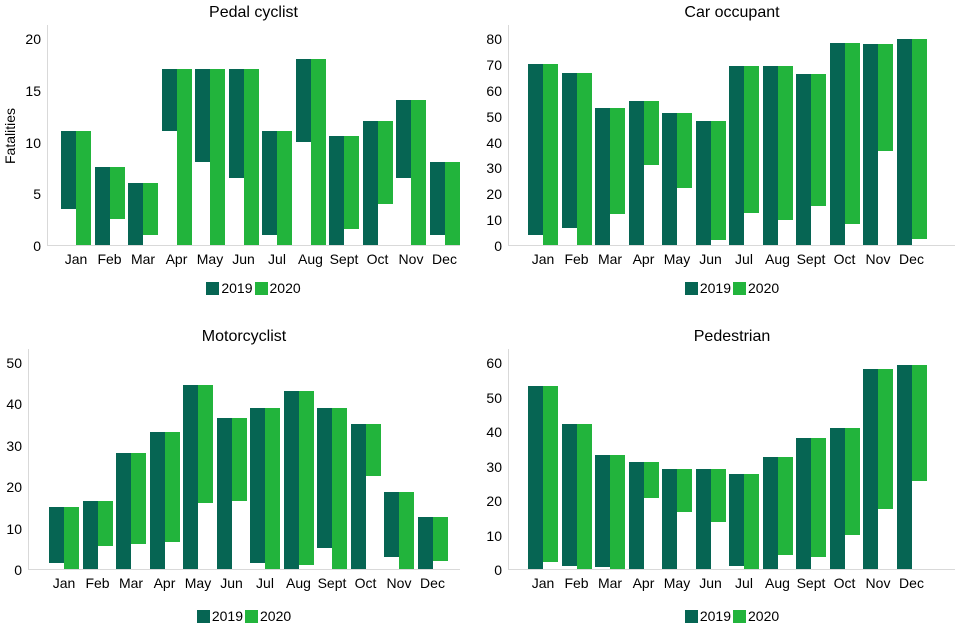 This screenshot has width=960, height=640. Describe the element at coordinates (306, 477) in the screenshot. I see `bar-2020-aug` at that location.